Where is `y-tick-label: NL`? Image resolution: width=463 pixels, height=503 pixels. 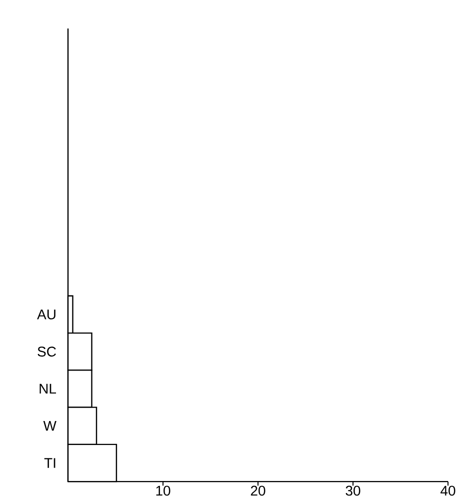 y-tick-label: NL is located at coordinates (48, 389).